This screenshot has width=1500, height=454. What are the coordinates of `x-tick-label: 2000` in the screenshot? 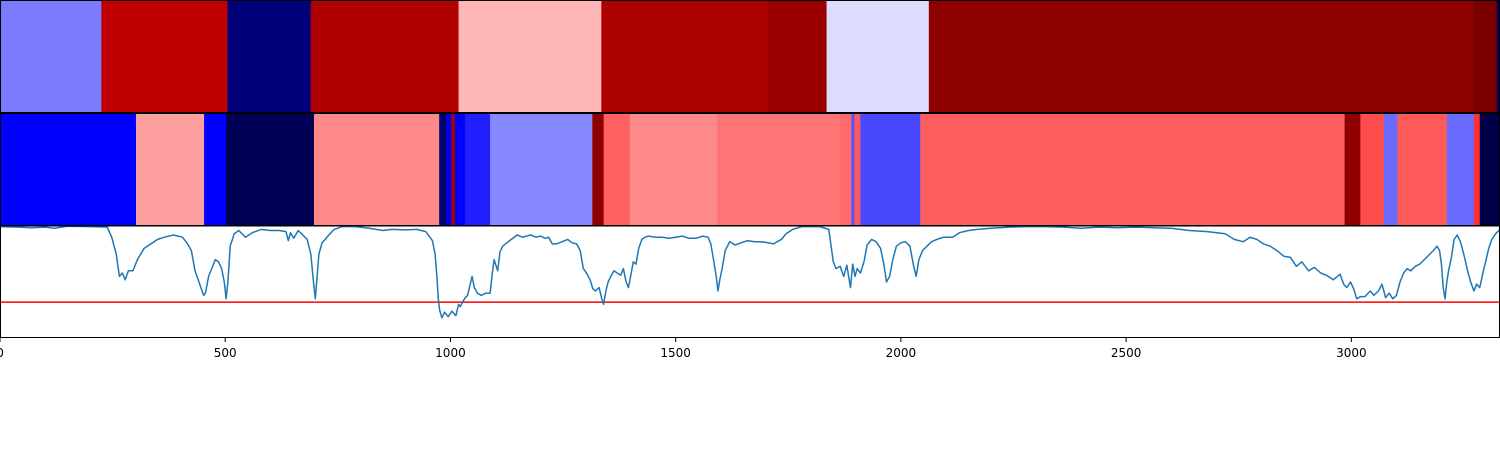 It's located at (901, 353).